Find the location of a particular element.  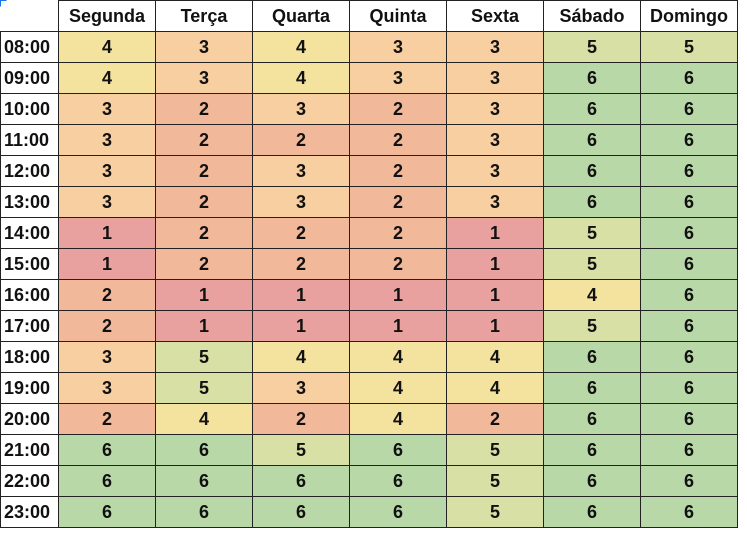

time-cell: 22:00 is located at coordinates (29, 481).